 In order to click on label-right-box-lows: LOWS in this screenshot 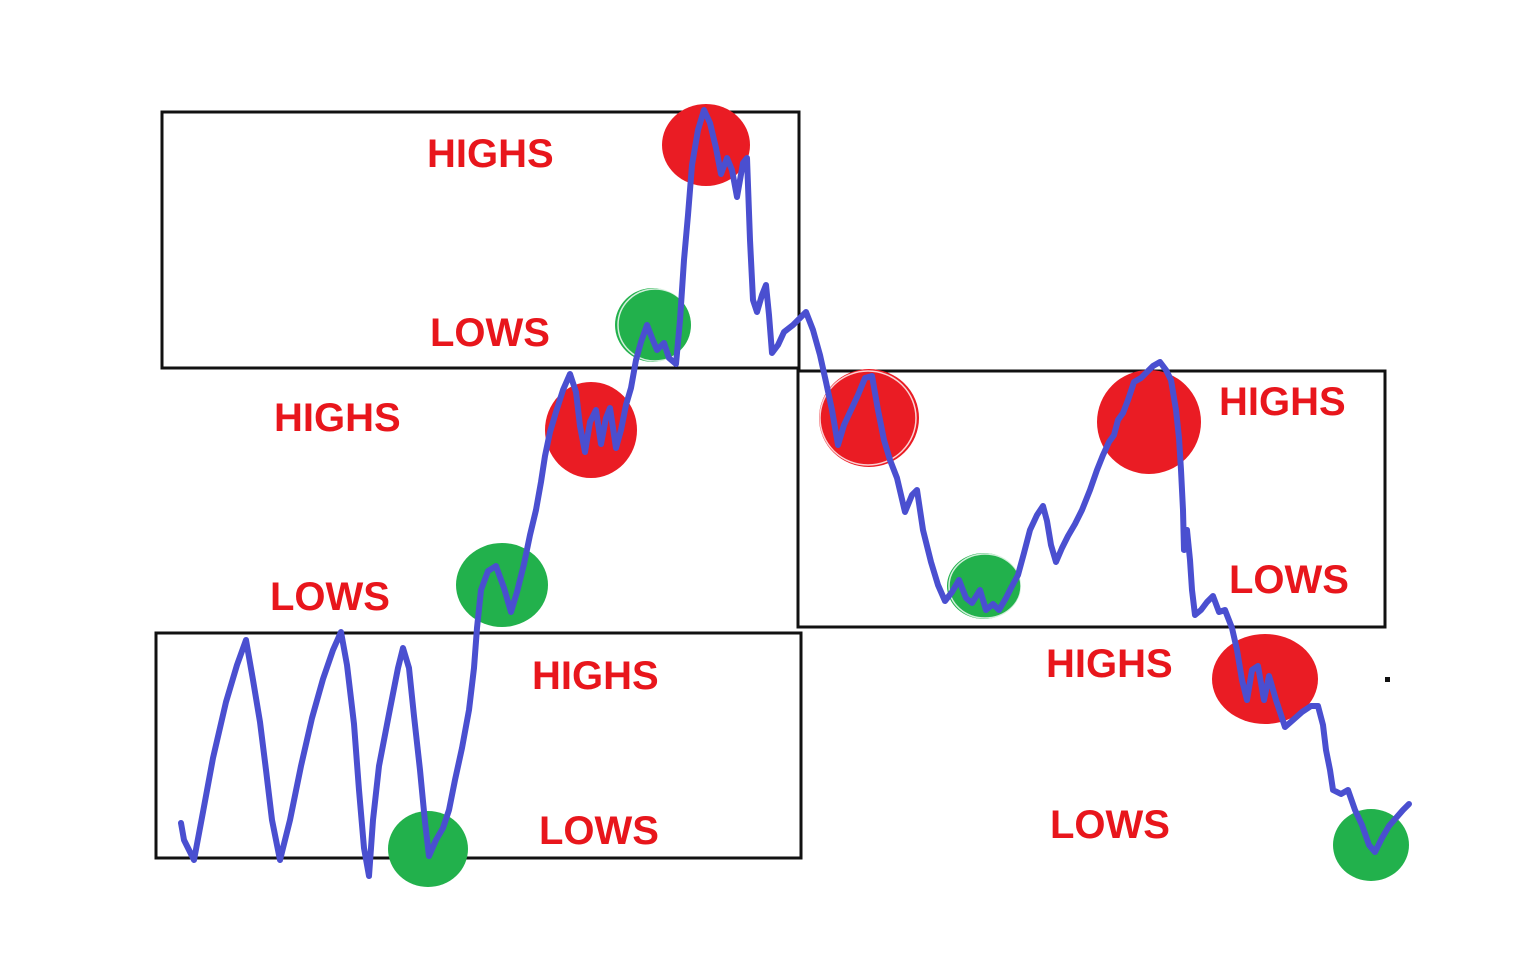, I will do `click(1289, 580)`.